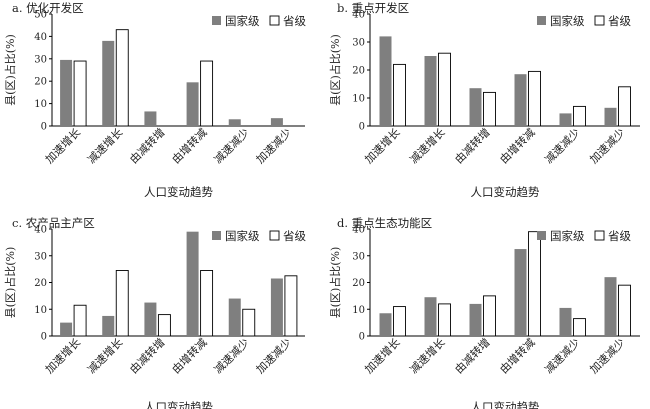 Image resolution: width=650 pixels, height=409 pixels. What do you see at coordinates (40, 15) in the screenshot?
I see `y-tick-label: 50` at bounding box center [40, 15].